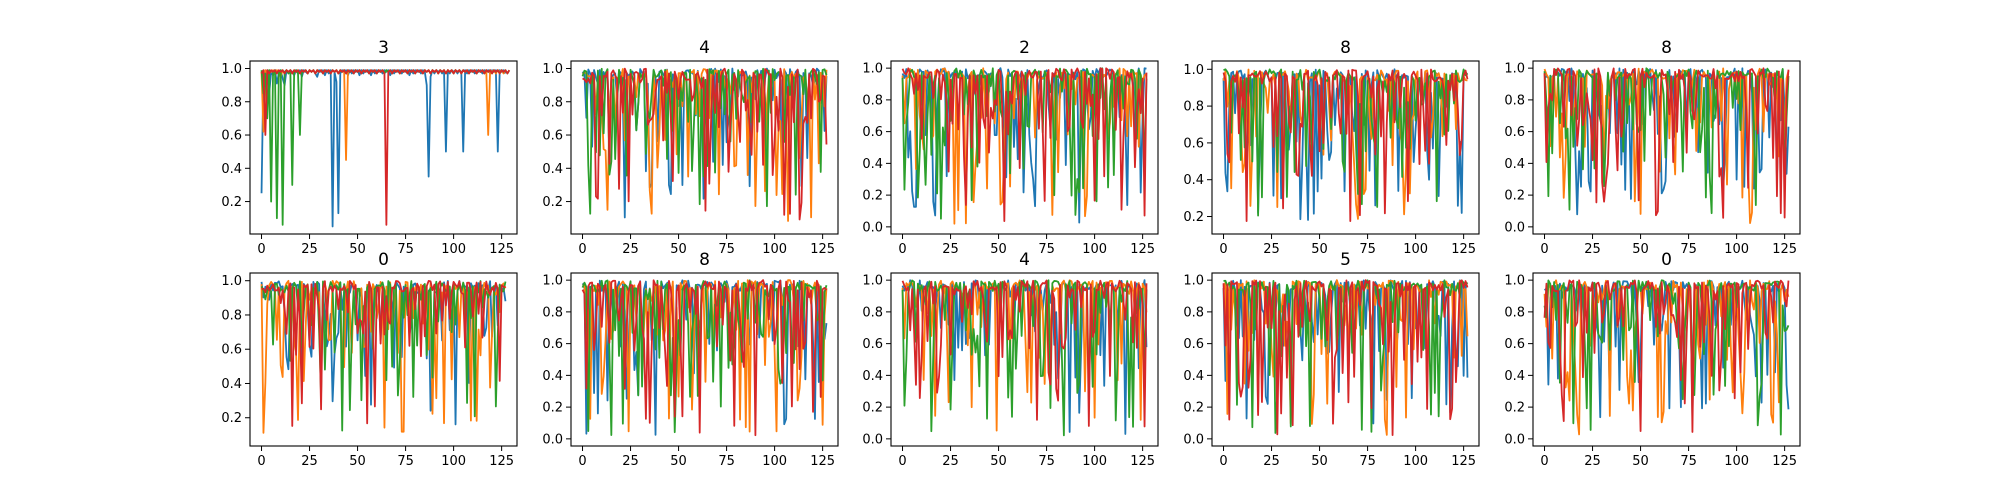  Describe the element at coordinates (1345, 260) in the screenshot. I see `subplot-title: 5` at that location.